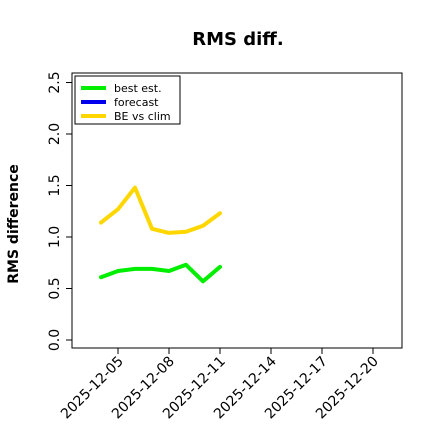  I want to click on y-tick-label: 0.5, so click(55, 288).